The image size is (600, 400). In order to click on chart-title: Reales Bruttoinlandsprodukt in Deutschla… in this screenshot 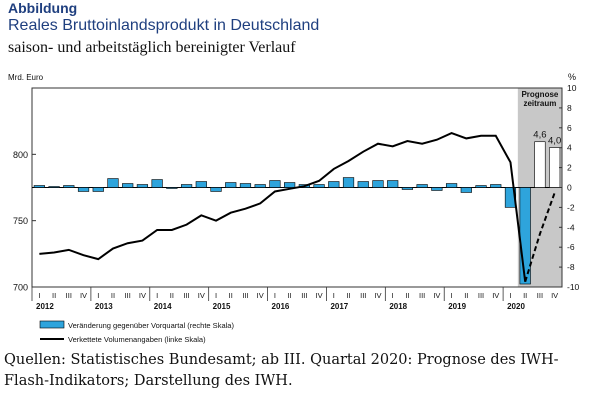, I will do `click(164, 25)`.